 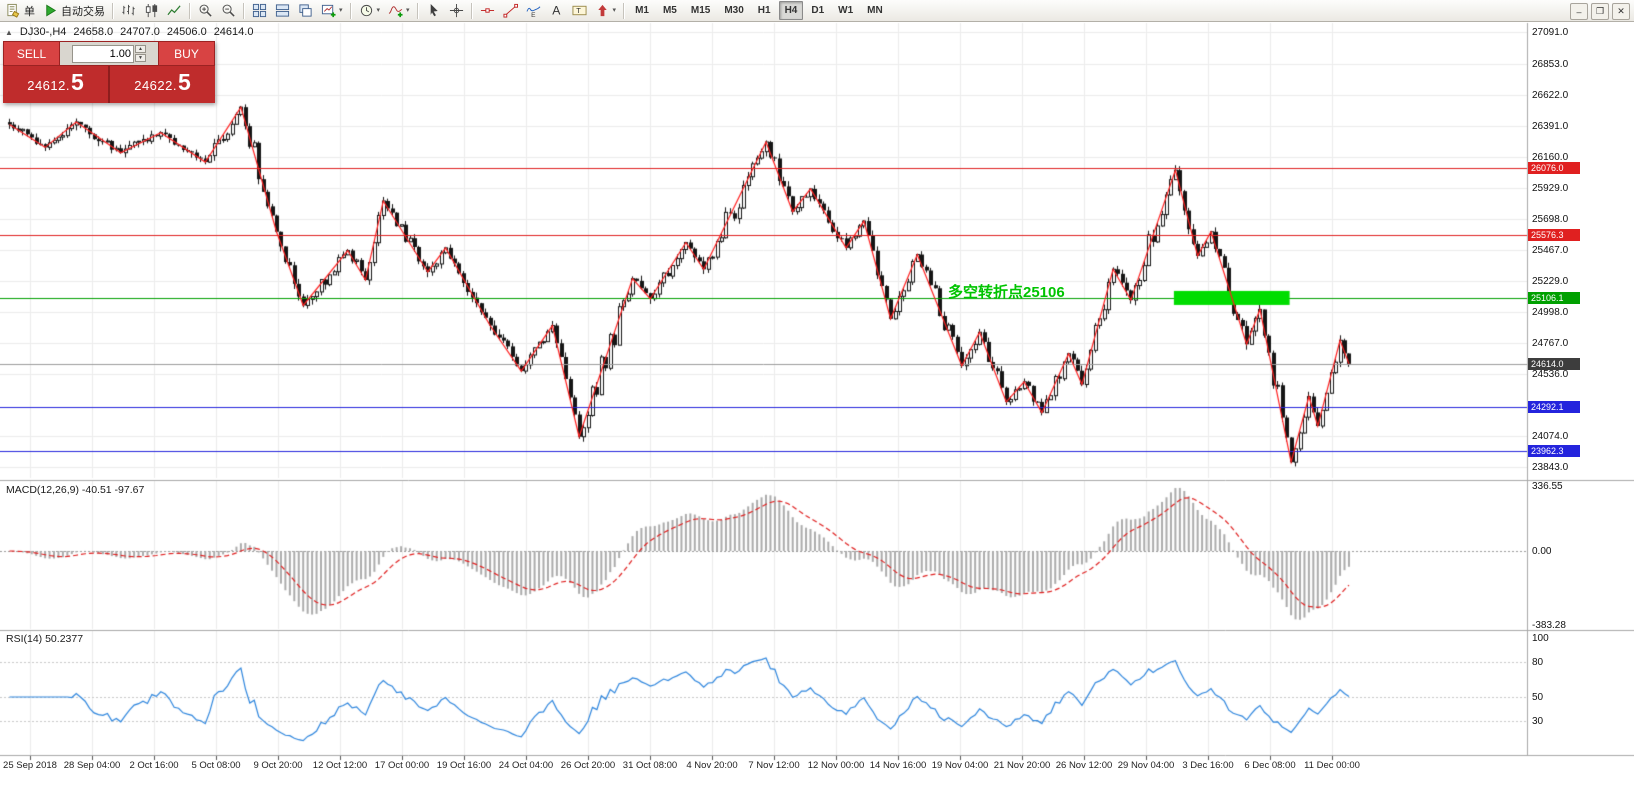 What do you see at coordinates (13, 10) in the screenshot?
I see `new-order-icon` at bounding box center [13, 10].